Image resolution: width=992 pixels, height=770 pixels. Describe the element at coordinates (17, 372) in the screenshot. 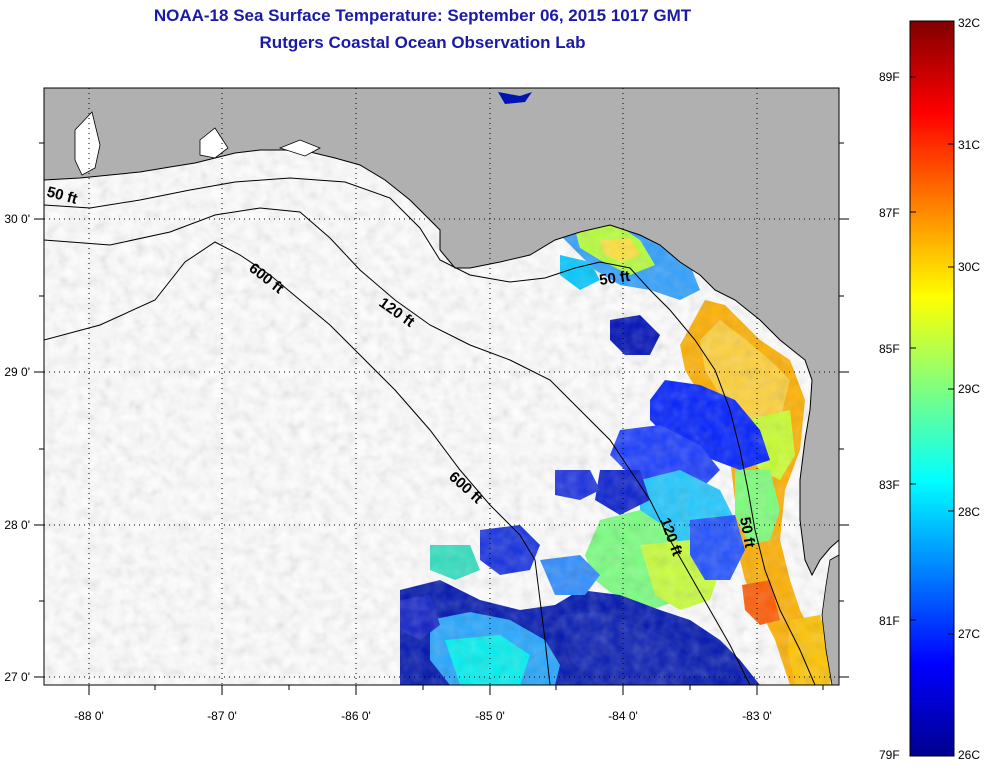

I see `y-tick-label: 29 0'` at that location.